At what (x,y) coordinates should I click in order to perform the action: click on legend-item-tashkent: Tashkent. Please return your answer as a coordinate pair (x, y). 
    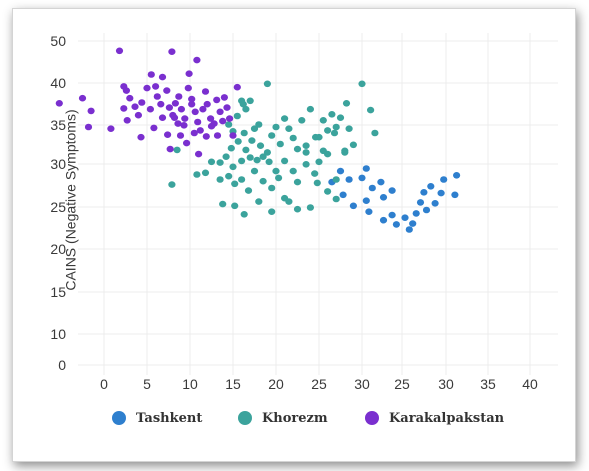
    Looking at the image, I should click on (157, 418).